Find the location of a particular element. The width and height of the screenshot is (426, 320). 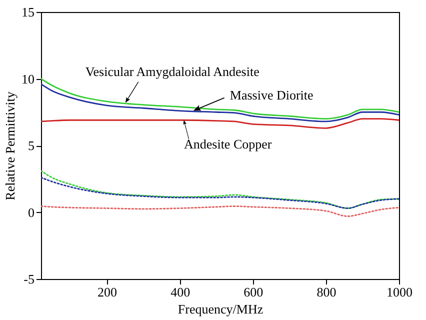

y-tick-label: 15 is located at coordinates (28, 12).